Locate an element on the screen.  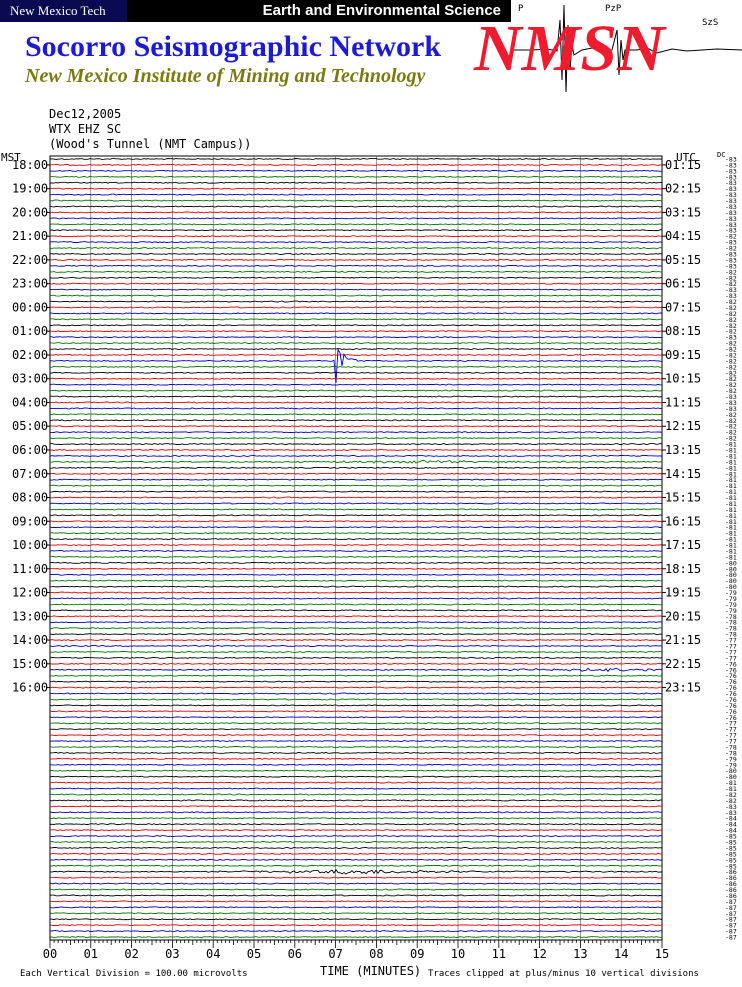
mst-hour-label: 20:00 is located at coordinates (30, 212).